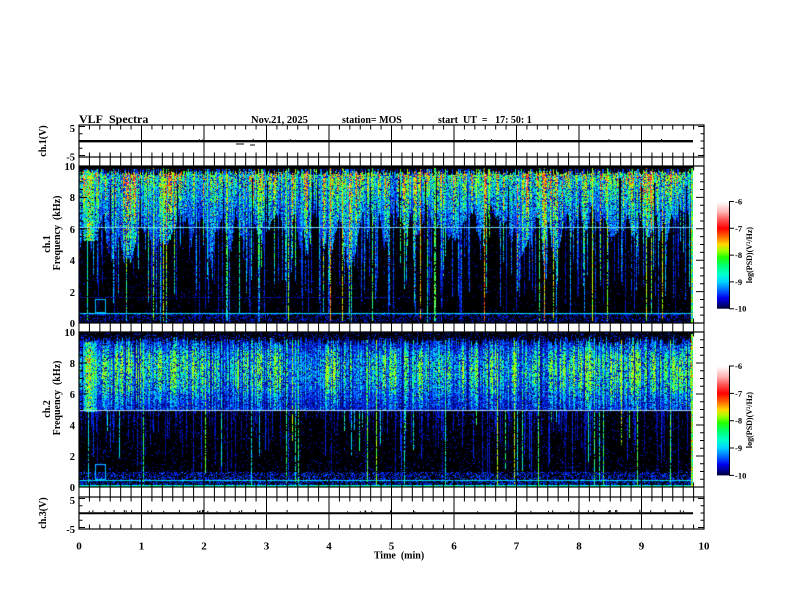 The image size is (792, 612). What do you see at coordinates (113, 119) in the screenshot?
I see `svg-text: VLF Spectra` at bounding box center [113, 119].